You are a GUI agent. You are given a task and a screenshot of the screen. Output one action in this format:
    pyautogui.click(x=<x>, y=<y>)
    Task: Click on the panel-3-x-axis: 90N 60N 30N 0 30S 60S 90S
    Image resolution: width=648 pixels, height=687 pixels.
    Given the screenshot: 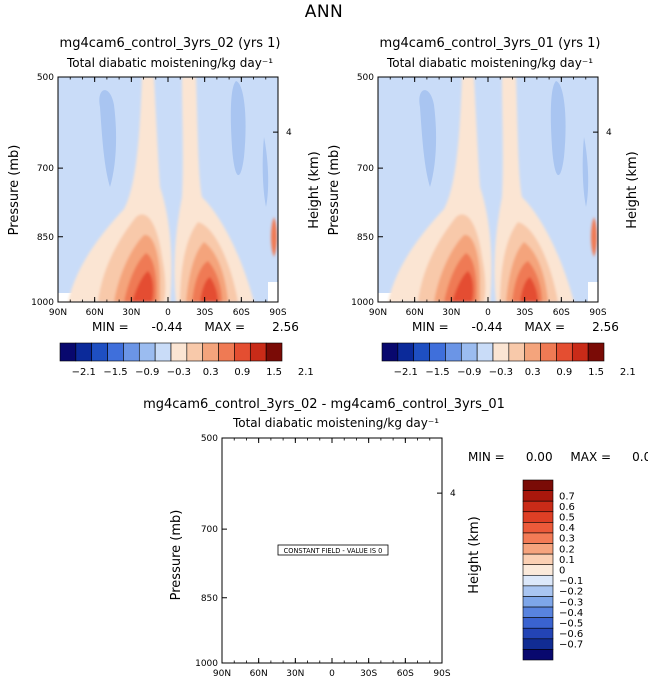 What is the action you would take?
    pyautogui.click(x=332, y=558)
    